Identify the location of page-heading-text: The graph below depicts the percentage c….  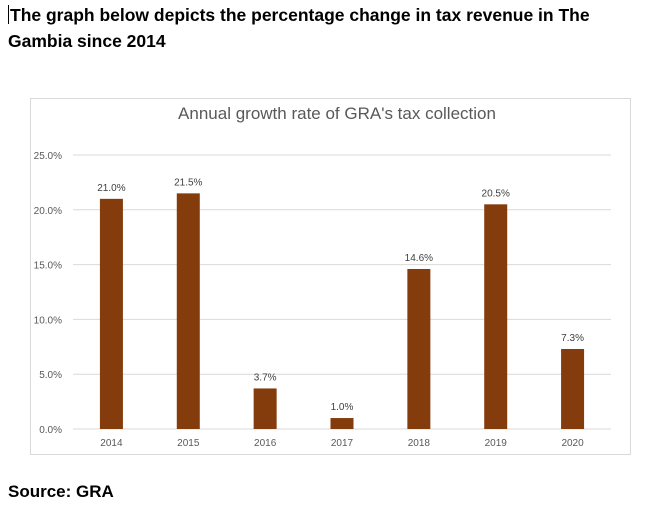
(299, 28).